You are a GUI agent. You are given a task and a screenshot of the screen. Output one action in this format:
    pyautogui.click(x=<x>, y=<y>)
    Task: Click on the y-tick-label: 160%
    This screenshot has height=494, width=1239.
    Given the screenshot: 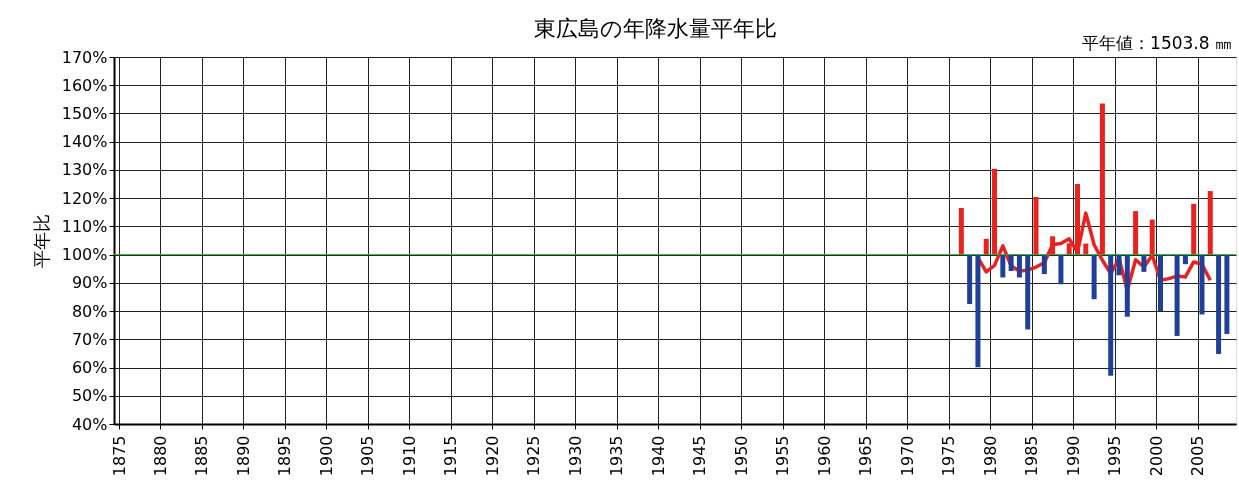 What is the action you would take?
    pyautogui.click(x=84, y=85)
    